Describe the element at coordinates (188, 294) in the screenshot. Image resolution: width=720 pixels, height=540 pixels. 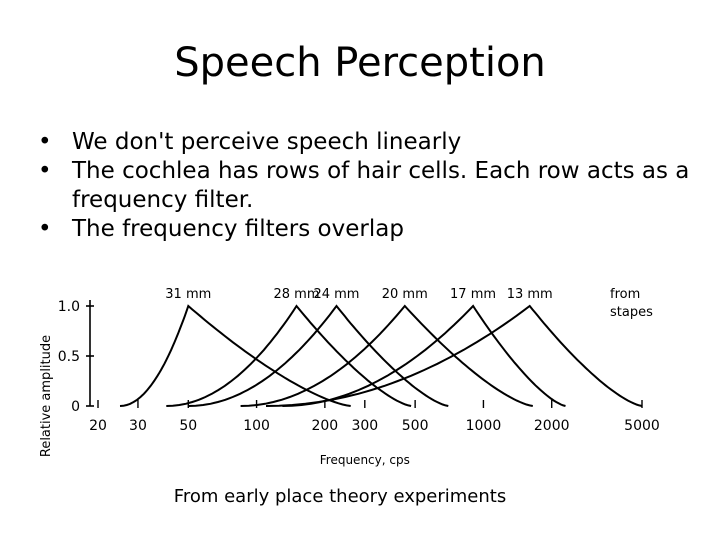
I see `peak-label: 31 mm` at that location.